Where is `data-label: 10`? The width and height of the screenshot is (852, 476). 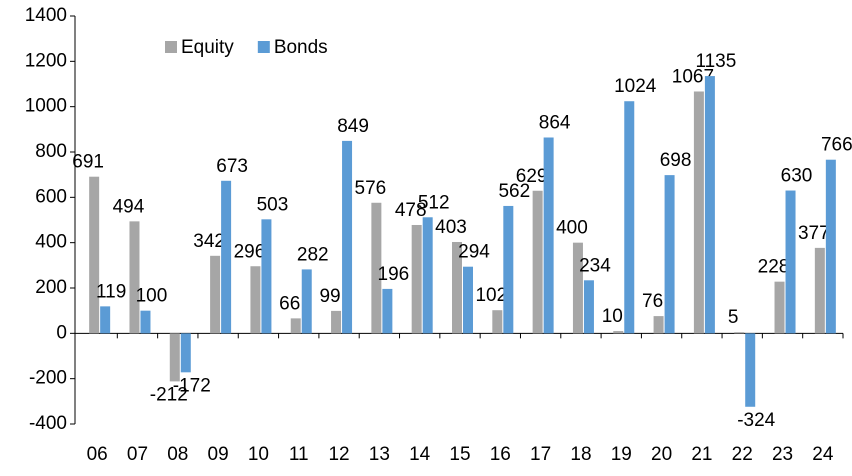
data-label: 10 is located at coordinates (612, 316).